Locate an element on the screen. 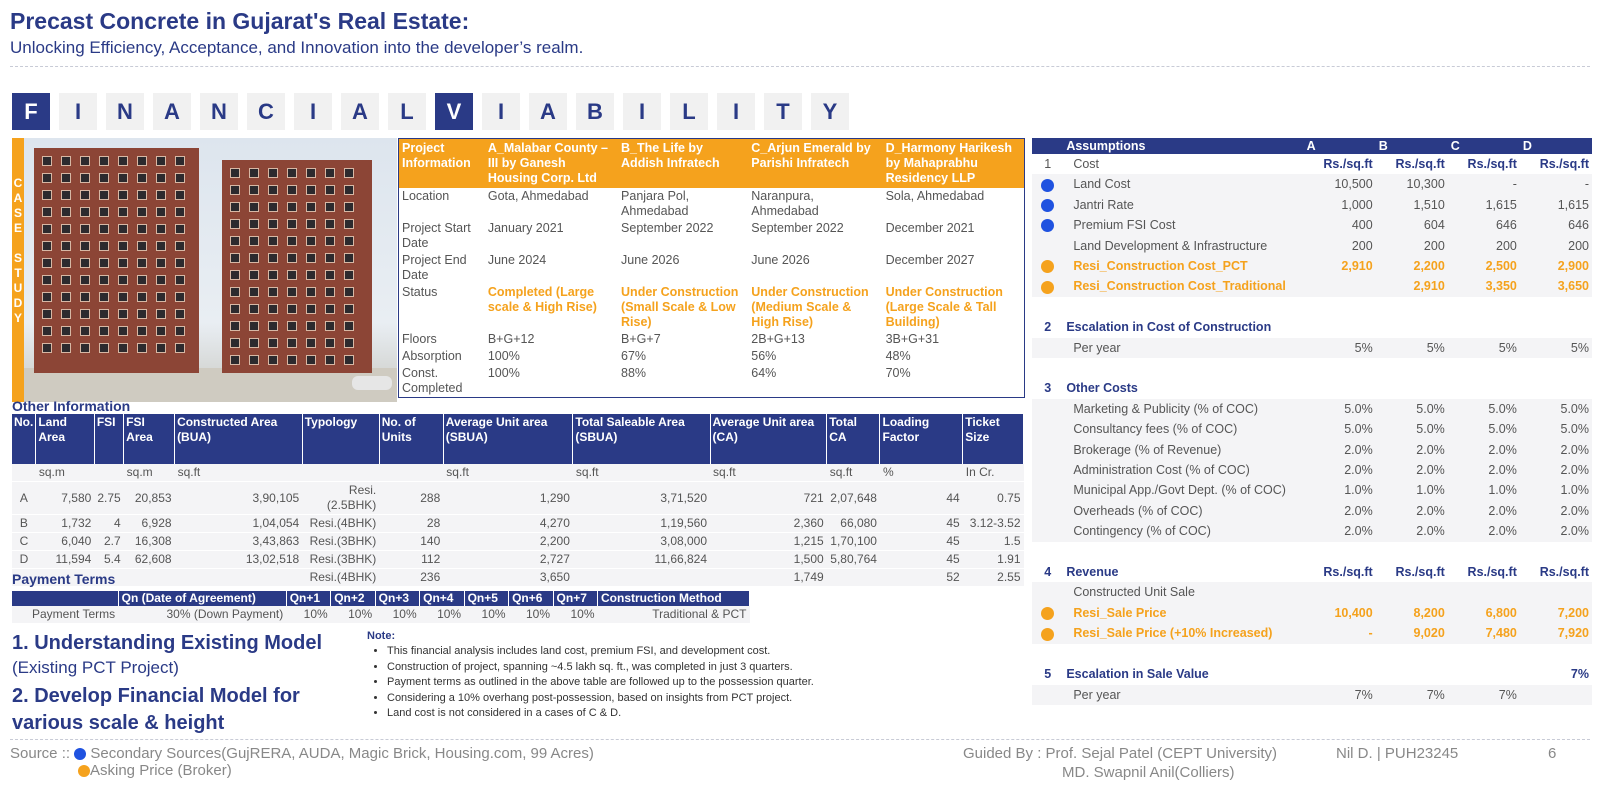 The width and height of the screenshot is (1600, 800). payment-header-cell: Qn+3 is located at coordinates (398, 598).